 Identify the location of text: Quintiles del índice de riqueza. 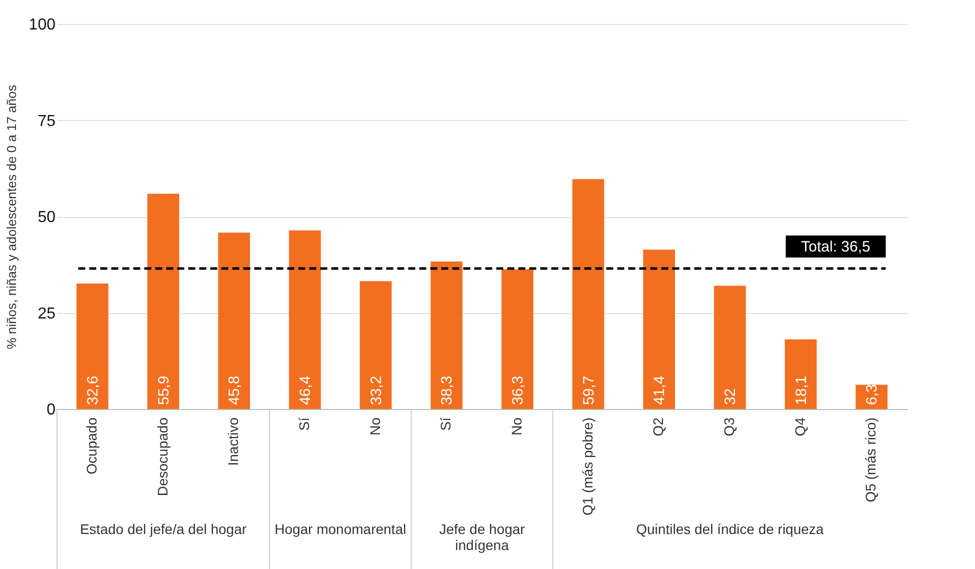
(730, 529).